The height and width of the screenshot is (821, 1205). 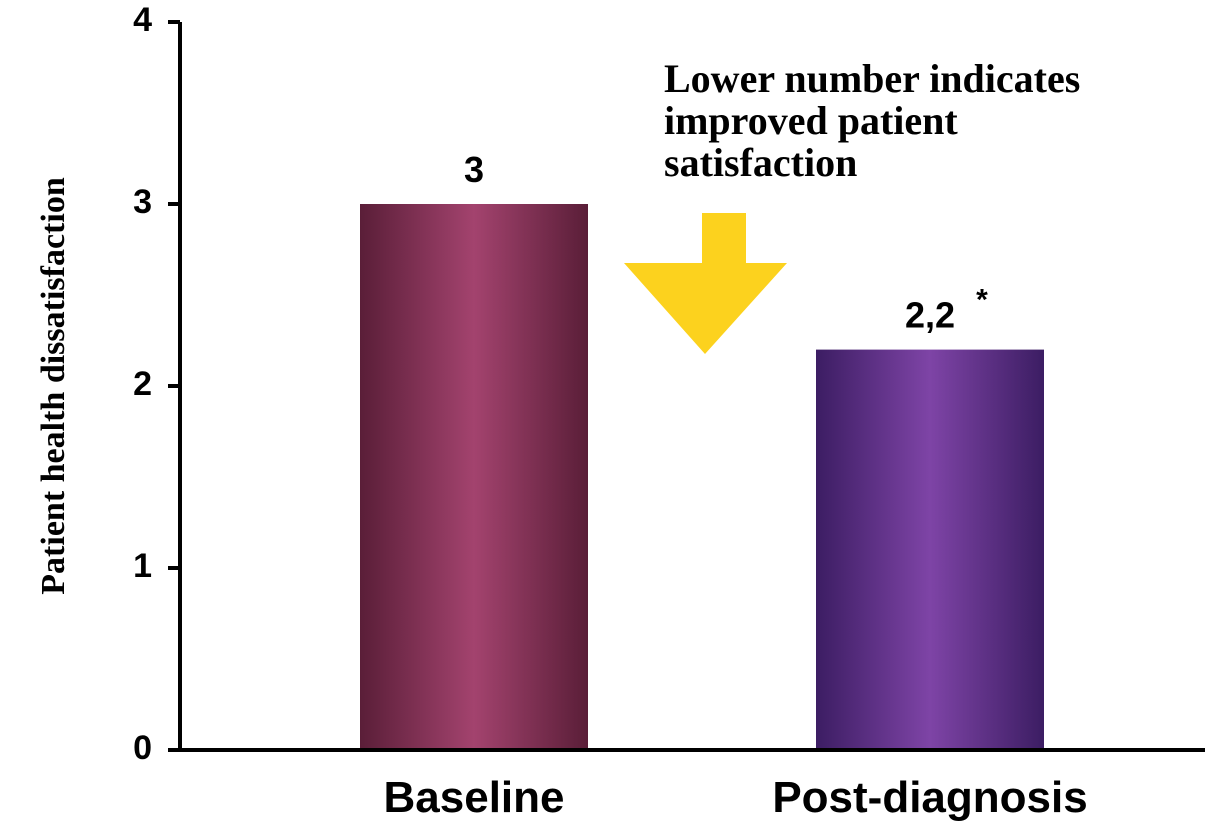 I want to click on data-label-post-diagnosis: 2,2, so click(x=930, y=315).